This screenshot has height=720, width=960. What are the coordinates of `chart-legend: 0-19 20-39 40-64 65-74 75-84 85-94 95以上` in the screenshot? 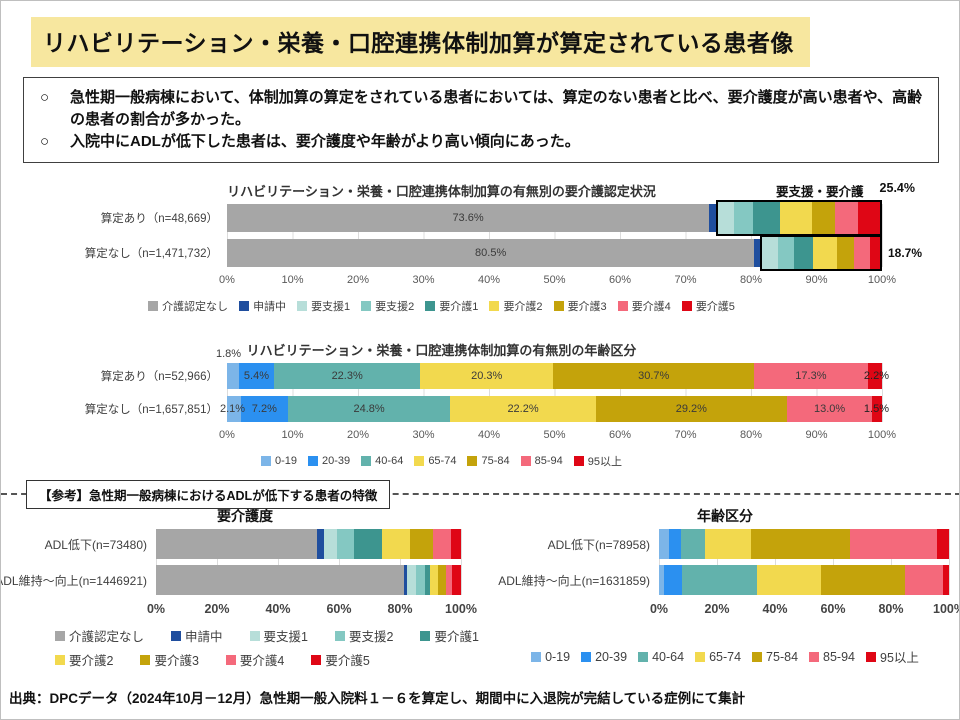 It's located at (441, 461).